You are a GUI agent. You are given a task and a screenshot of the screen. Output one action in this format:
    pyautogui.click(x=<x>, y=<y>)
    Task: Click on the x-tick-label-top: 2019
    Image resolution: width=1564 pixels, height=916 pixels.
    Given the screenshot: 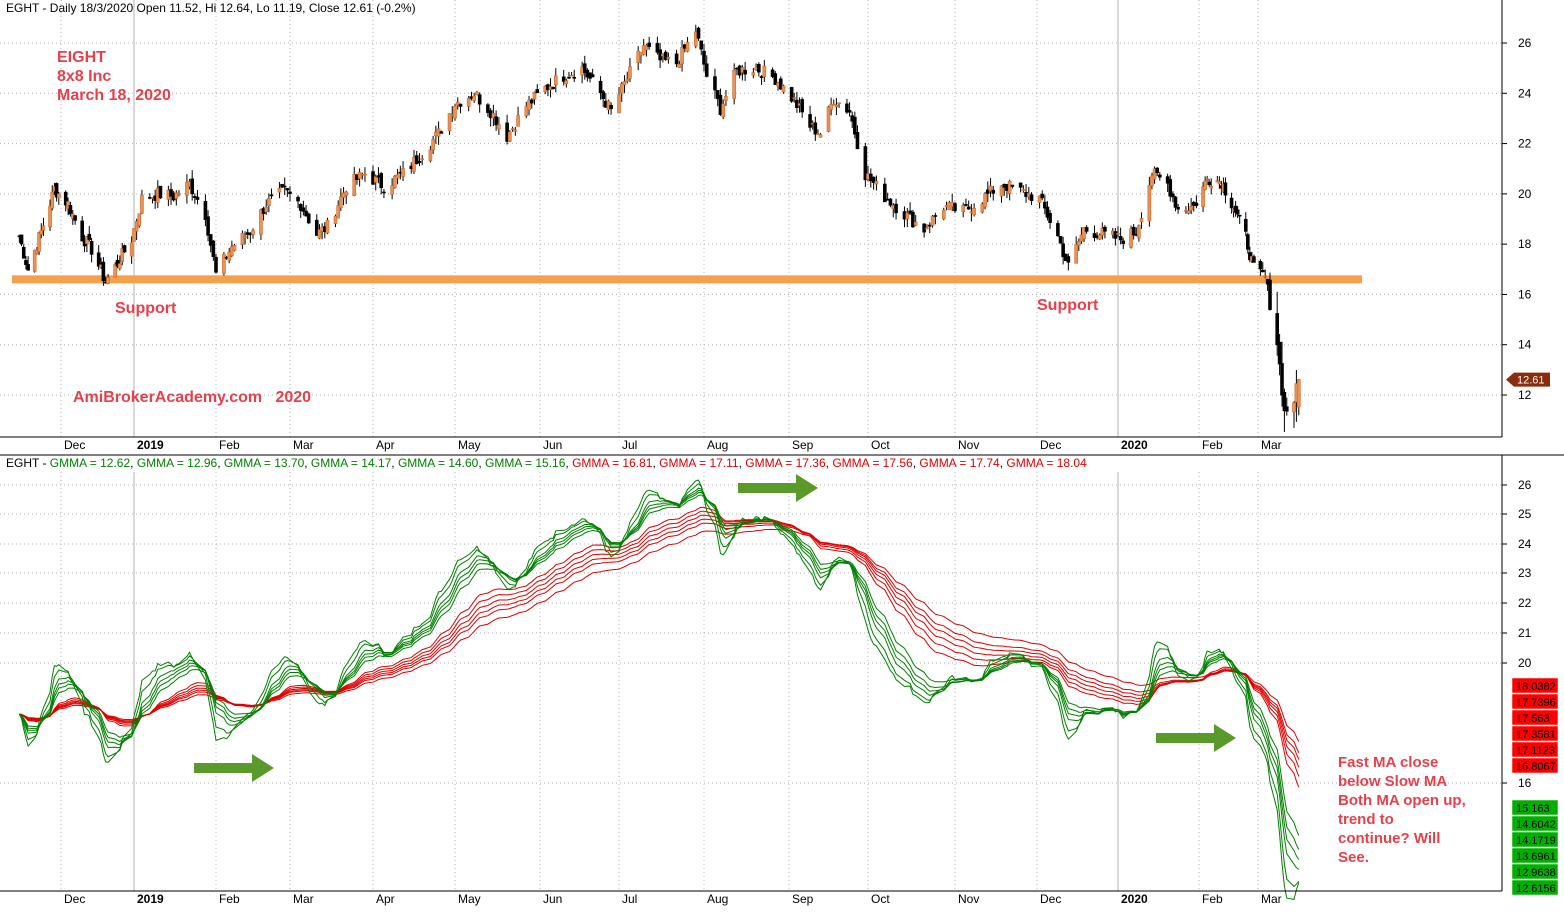 What is the action you would take?
    pyautogui.click(x=150, y=445)
    